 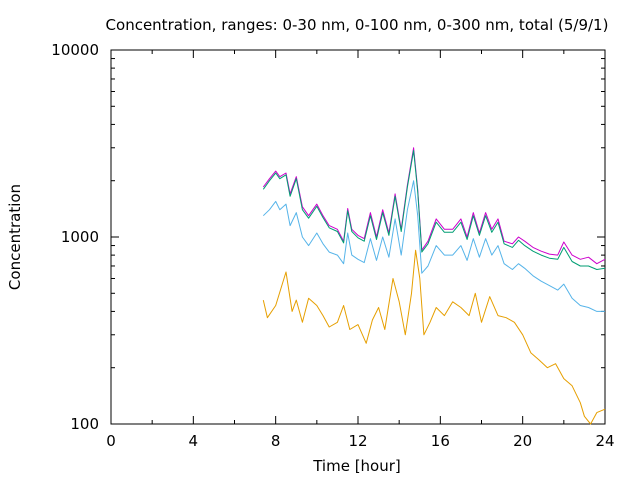 I want to click on x-axis-label: Time [hour], so click(x=356, y=466).